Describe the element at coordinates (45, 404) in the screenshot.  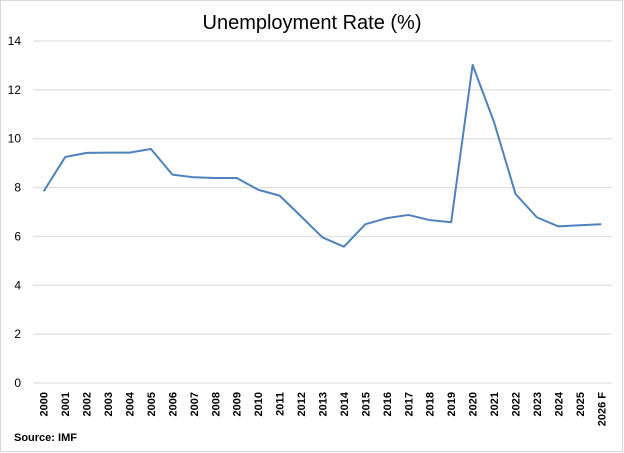
I see `x-tick-label: 2000` at that location.